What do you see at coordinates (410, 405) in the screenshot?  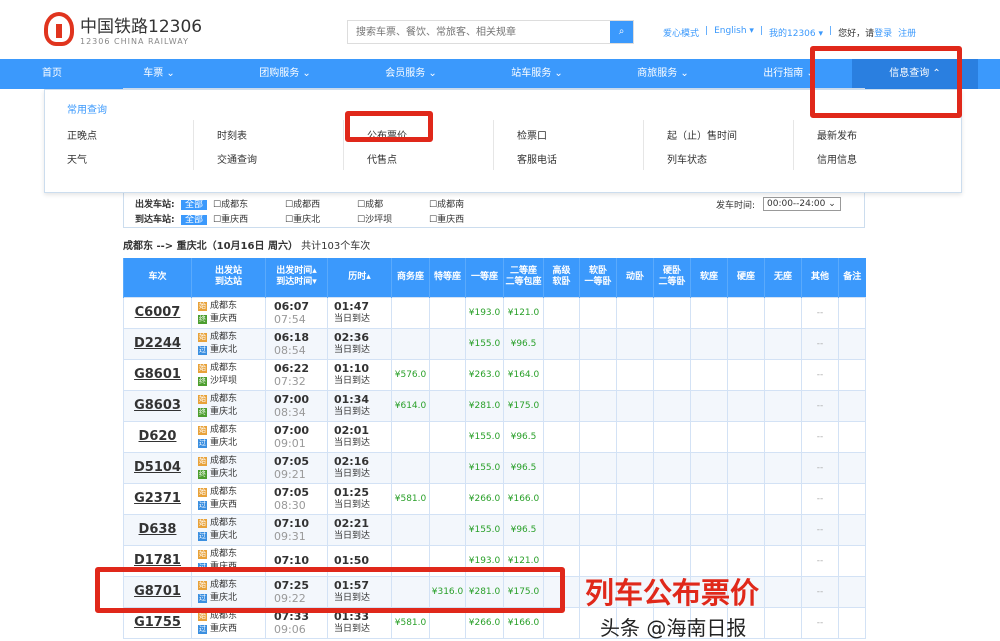 I see `business-class-price: ¥614.0` at bounding box center [410, 405].